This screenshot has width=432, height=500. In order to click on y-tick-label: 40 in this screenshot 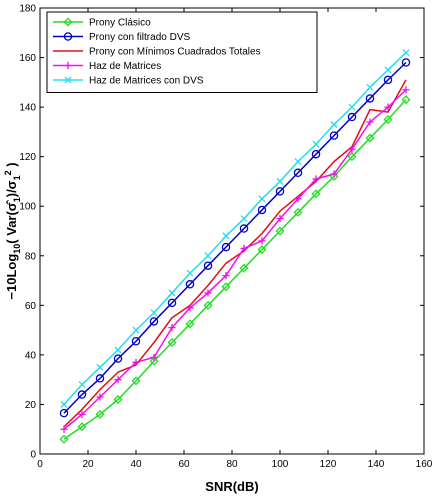, I will do `click(31, 355)`.